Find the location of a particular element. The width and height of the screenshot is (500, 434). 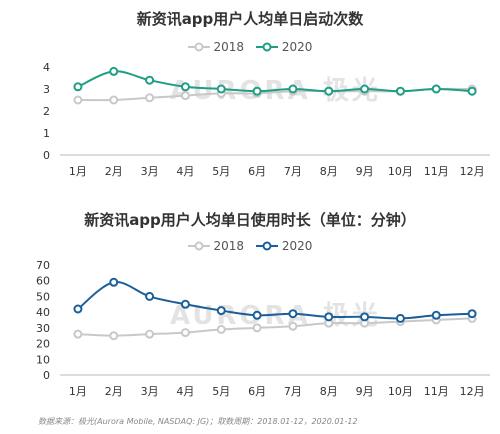

y-tick-label: 20 is located at coordinates (43, 344).